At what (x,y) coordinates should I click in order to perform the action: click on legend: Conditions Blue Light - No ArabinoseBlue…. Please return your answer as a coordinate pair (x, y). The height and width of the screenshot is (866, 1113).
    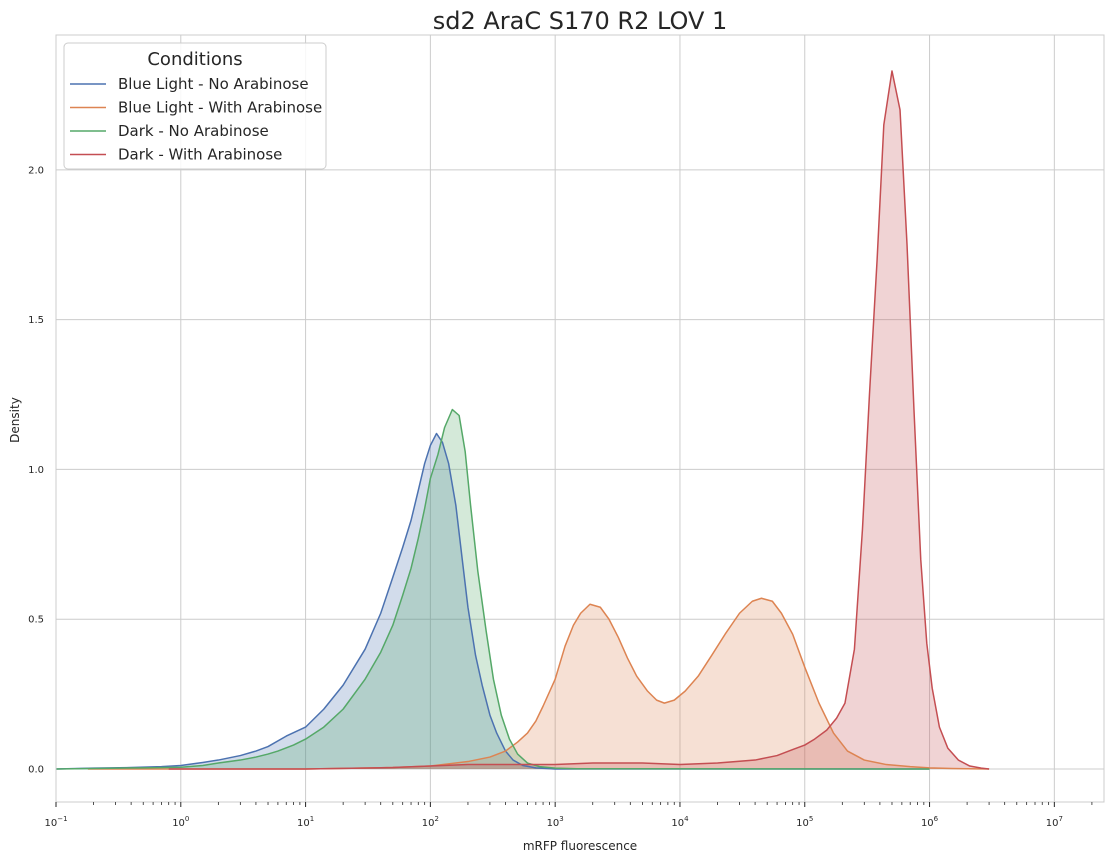
    Looking at the image, I should click on (195, 106).